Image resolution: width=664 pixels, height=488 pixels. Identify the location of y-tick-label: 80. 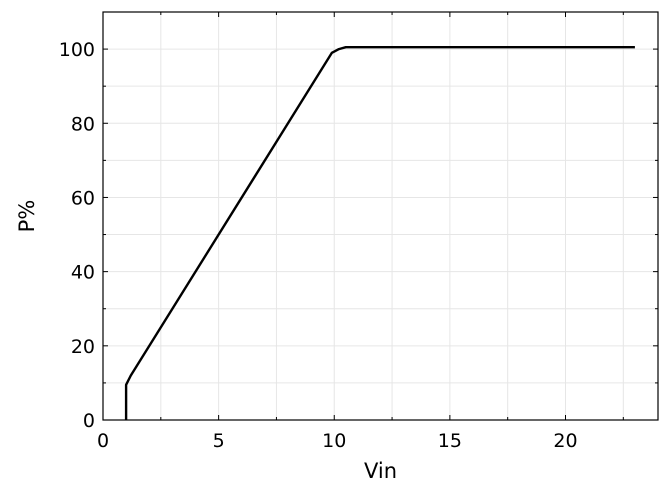
(83, 124).